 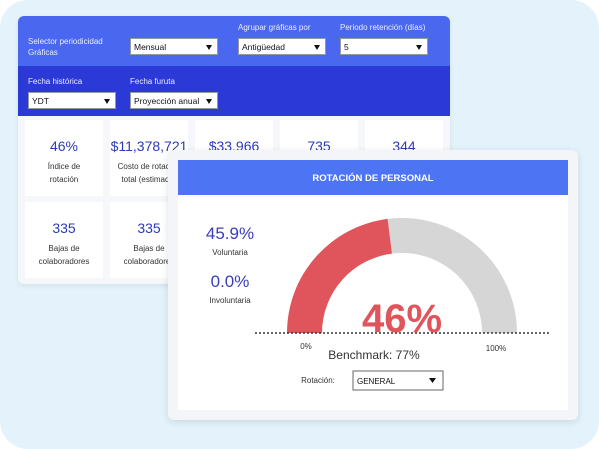 I want to click on filter-label: Selector periodicidad Gráficas, so click(x=65, y=47).